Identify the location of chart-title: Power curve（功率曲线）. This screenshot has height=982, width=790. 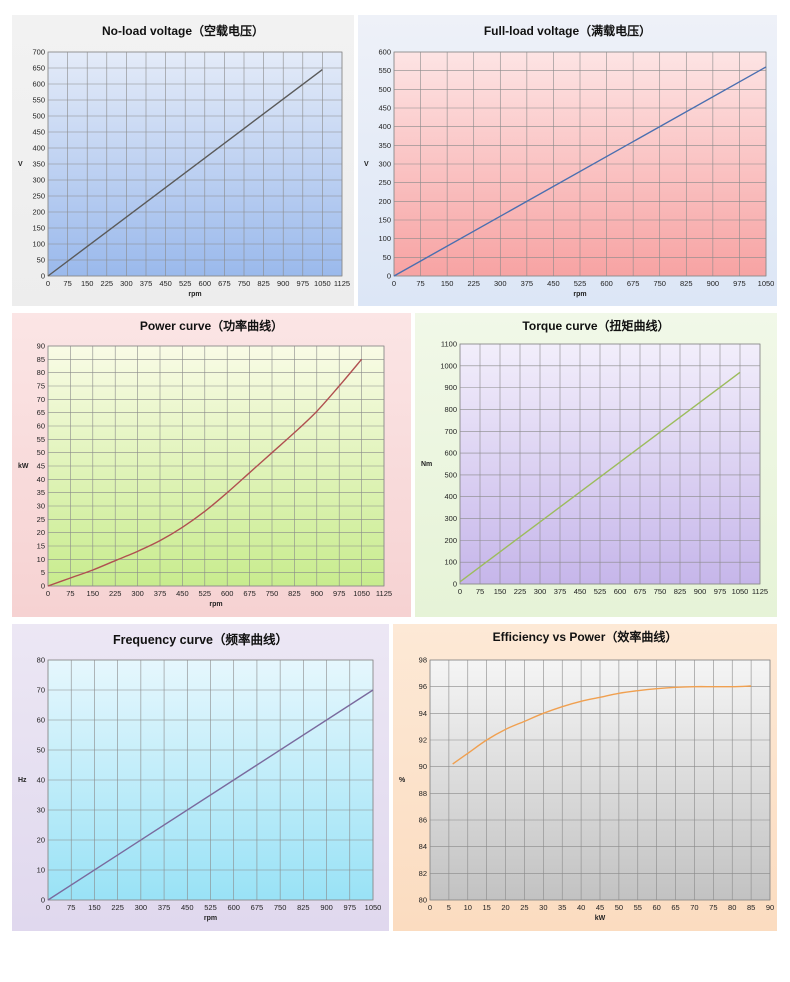
(211, 325).